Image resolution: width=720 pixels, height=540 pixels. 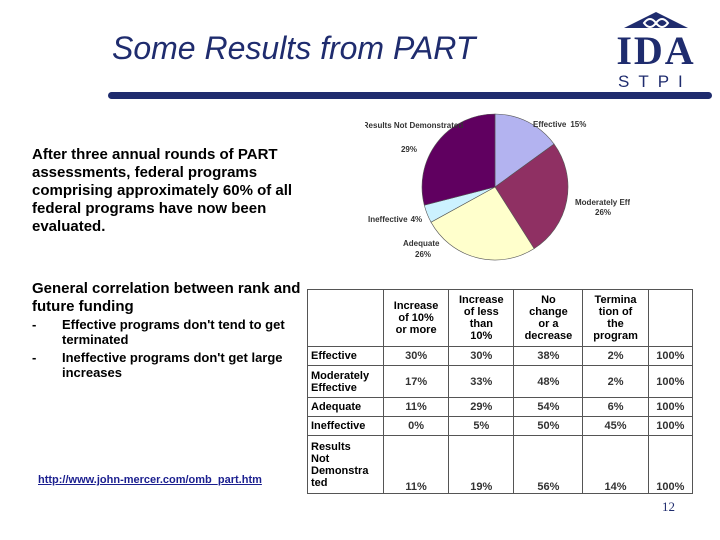 I want to click on table-cell: 33%, so click(x=481, y=381).